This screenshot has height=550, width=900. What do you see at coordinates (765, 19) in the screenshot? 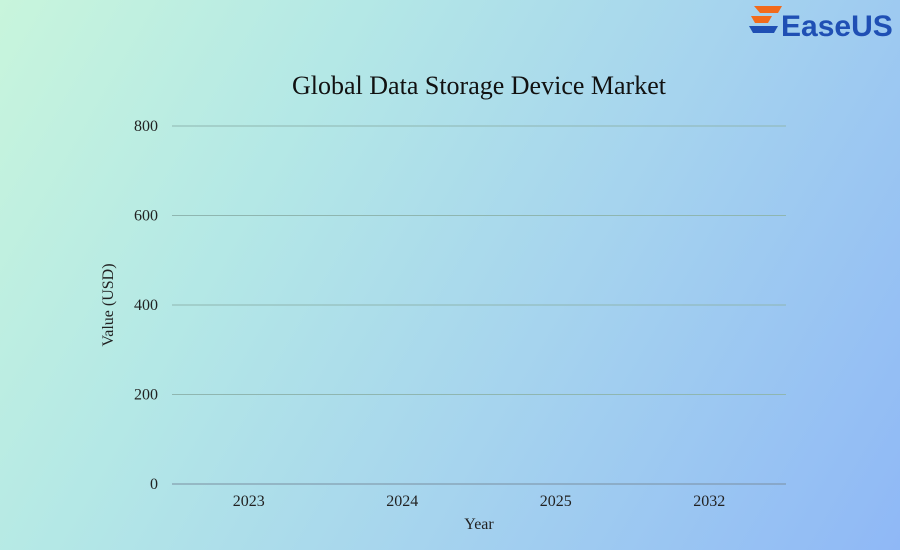
I see `easeus-logo-mark` at bounding box center [765, 19].